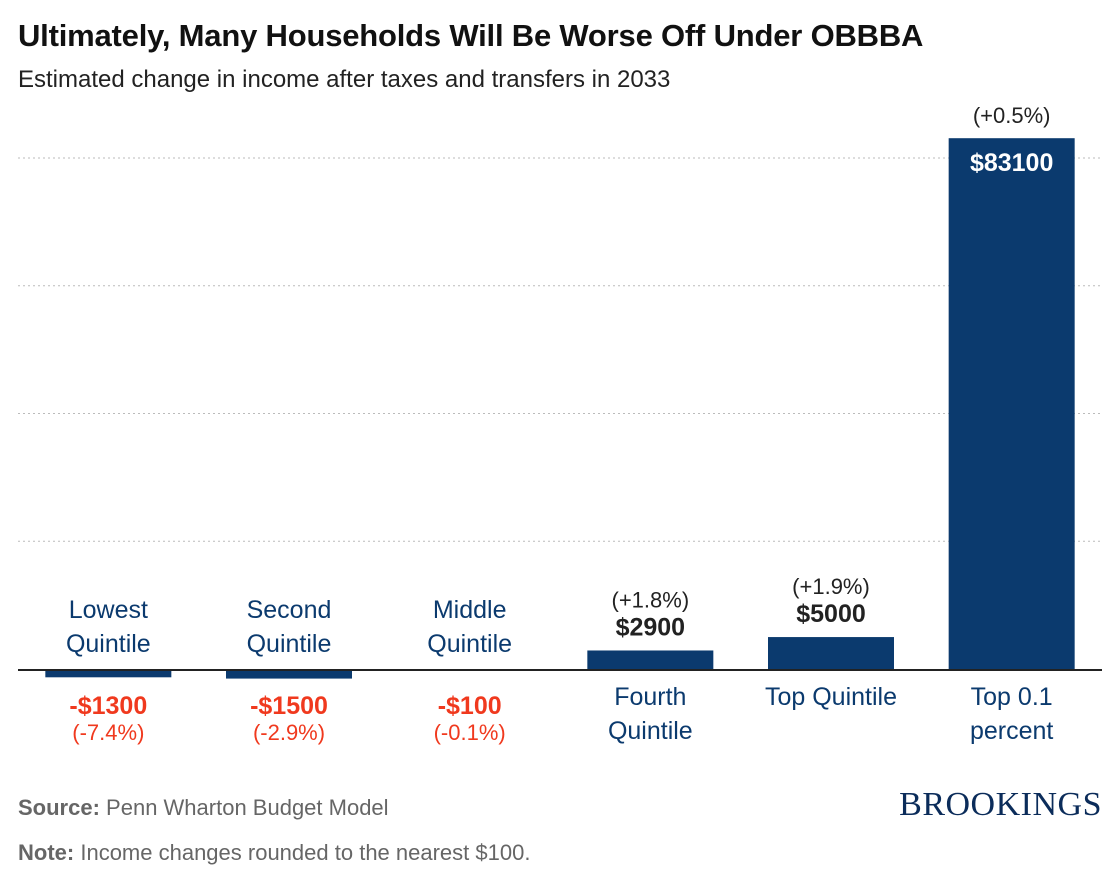  I want to click on category-label: Lowest, so click(108, 610).